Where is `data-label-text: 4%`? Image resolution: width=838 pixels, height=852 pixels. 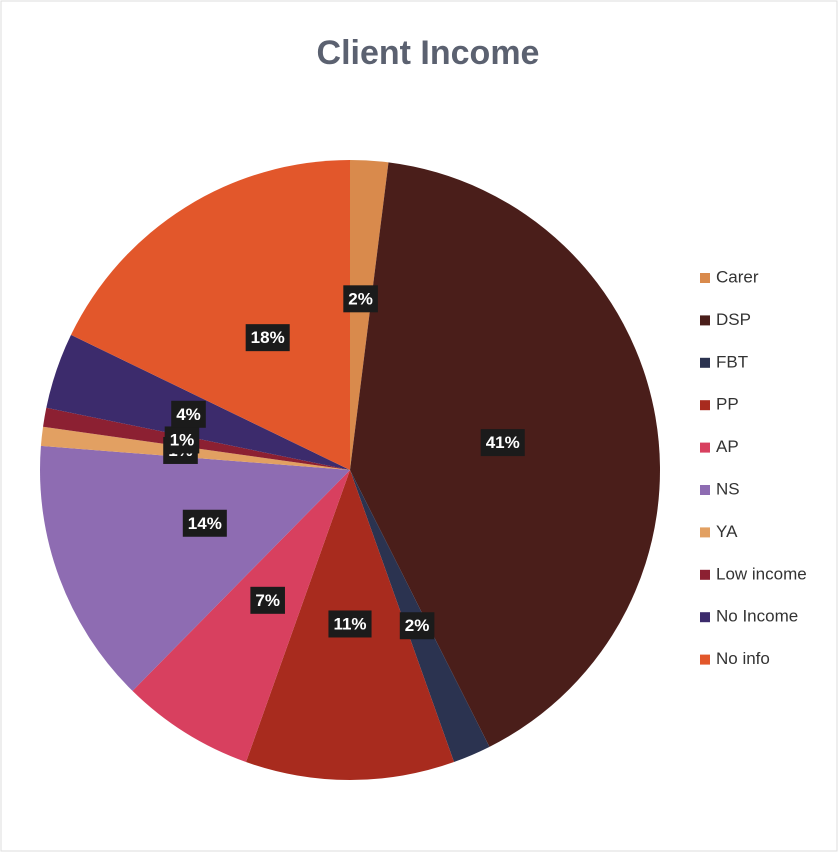 data-label-text: 4% is located at coordinates (188, 414).